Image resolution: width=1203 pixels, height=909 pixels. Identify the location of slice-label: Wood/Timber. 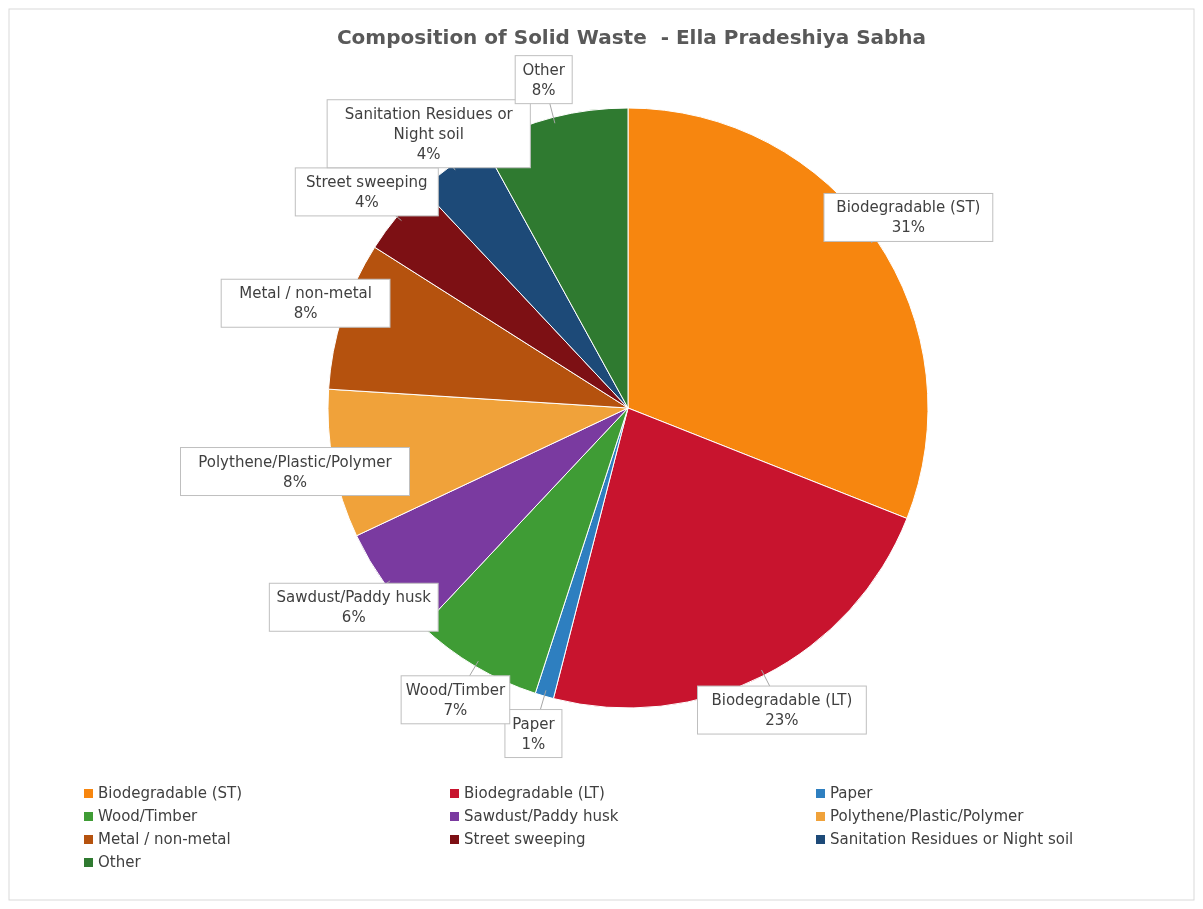
(455, 689).